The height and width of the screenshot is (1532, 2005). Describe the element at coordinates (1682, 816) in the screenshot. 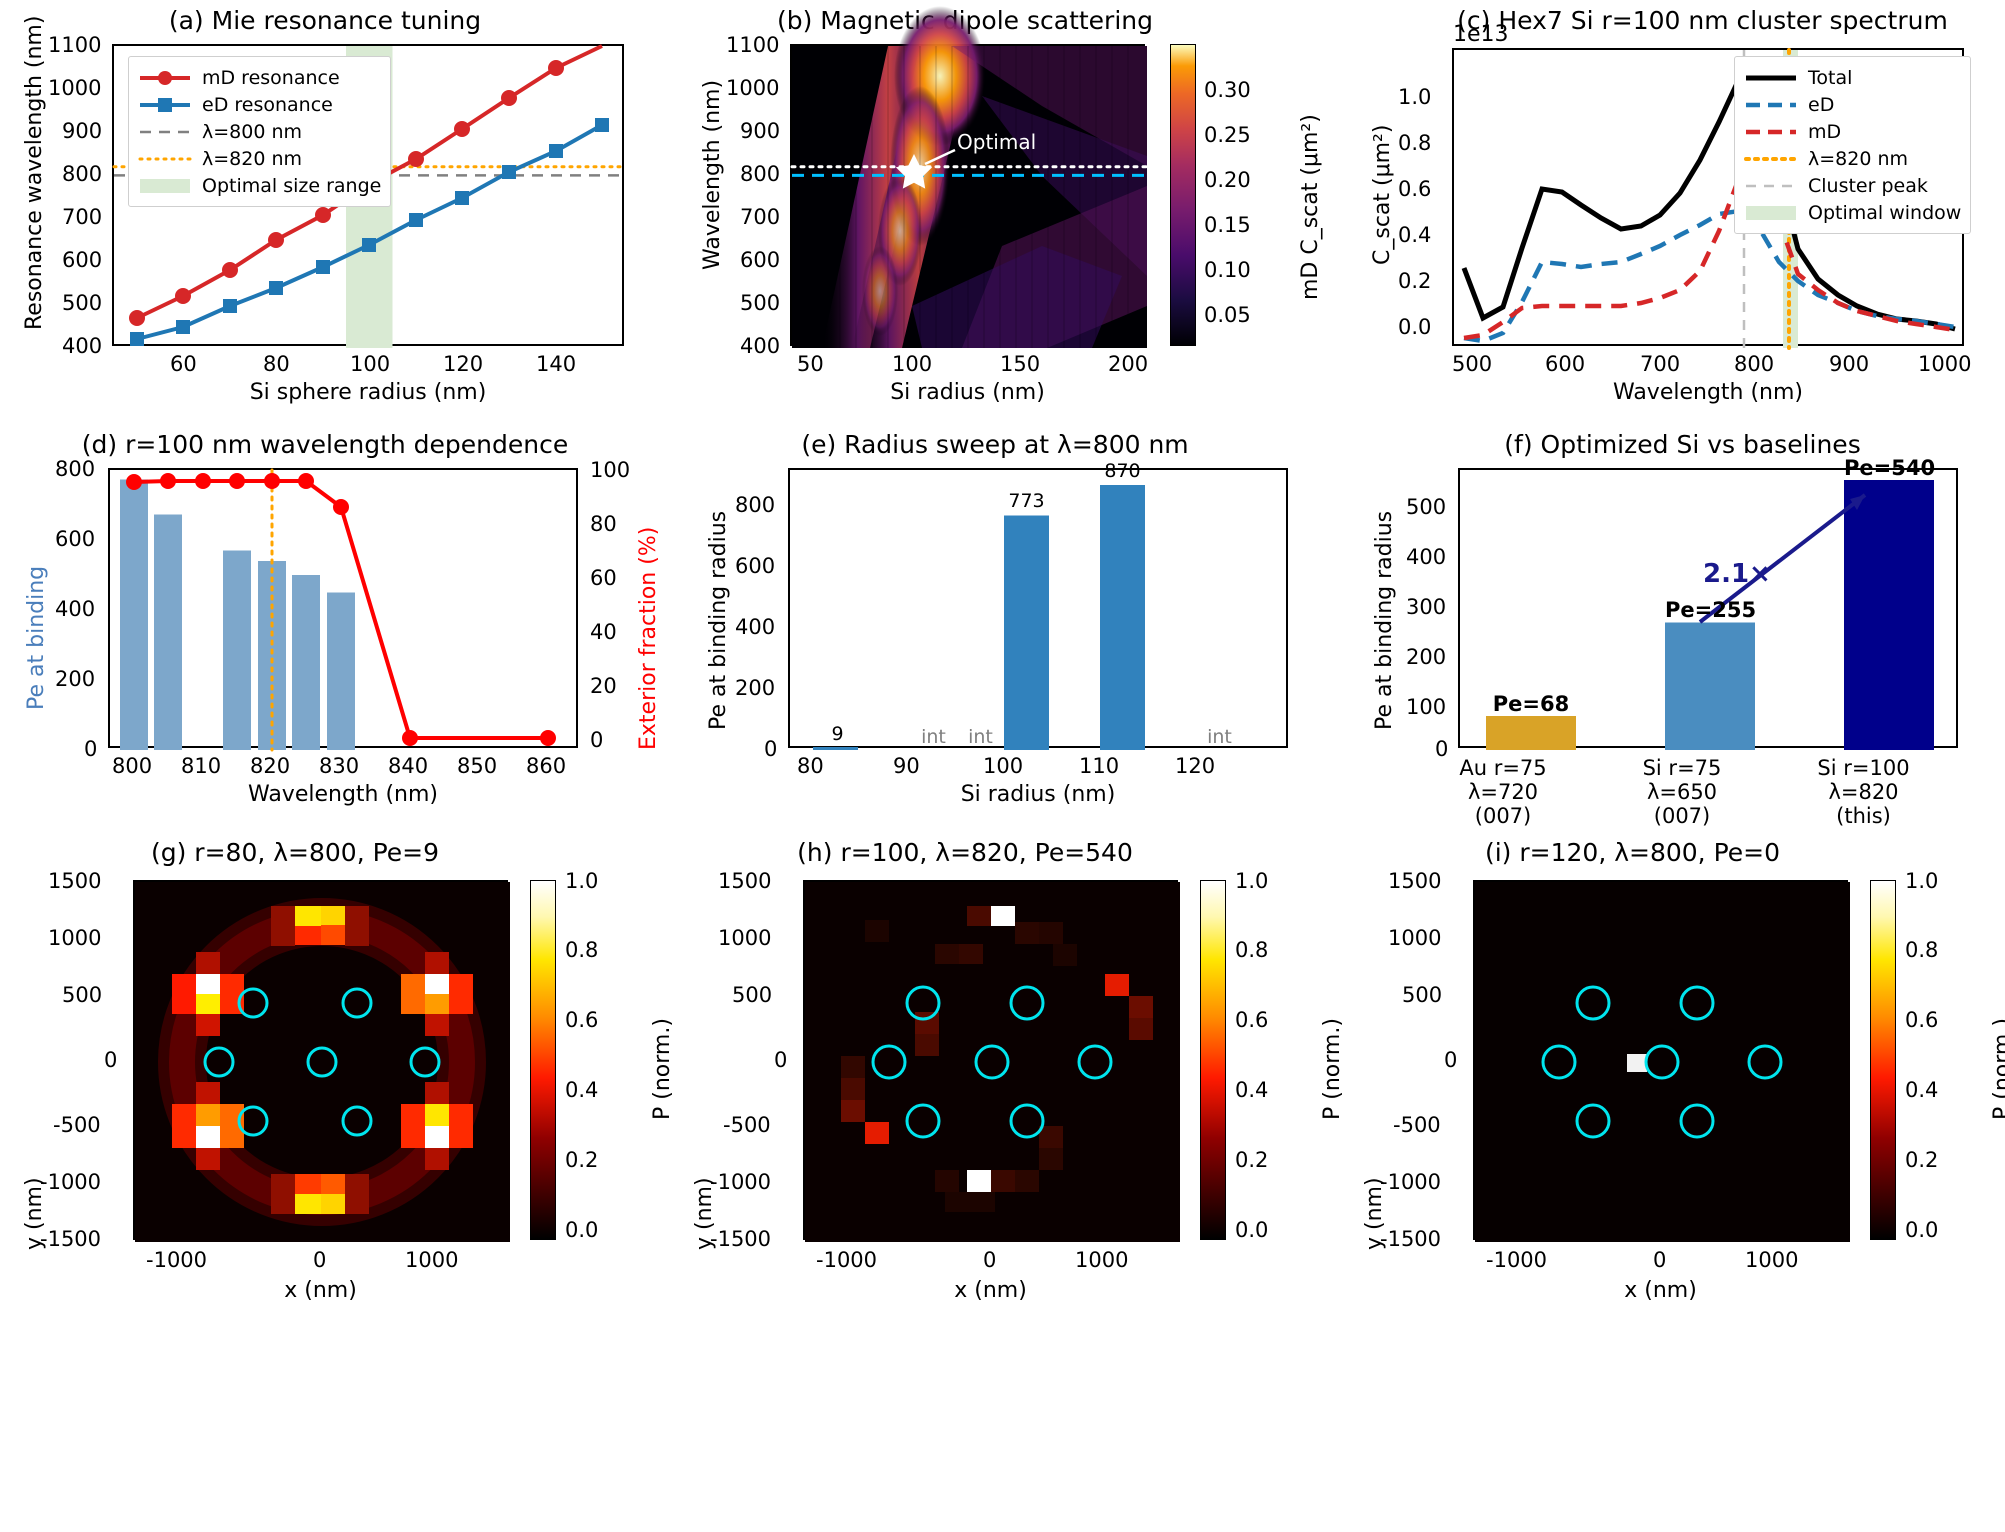

I see `panel-f-xcat-si75-line3: (007)` at that location.